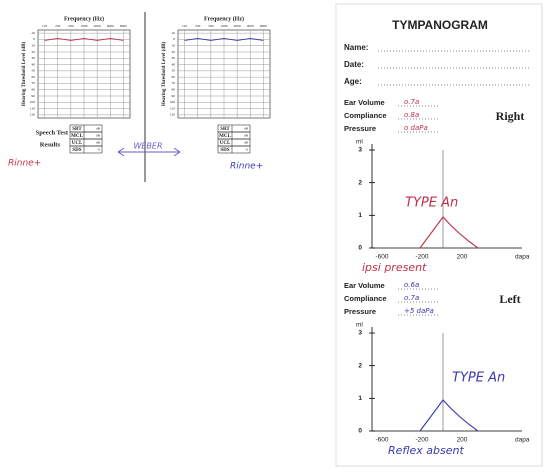 The width and height of the screenshot is (560, 472). Describe the element at coordinates (394, 267) in the screenshot. I see `curve-note: ipsi present` at that location.